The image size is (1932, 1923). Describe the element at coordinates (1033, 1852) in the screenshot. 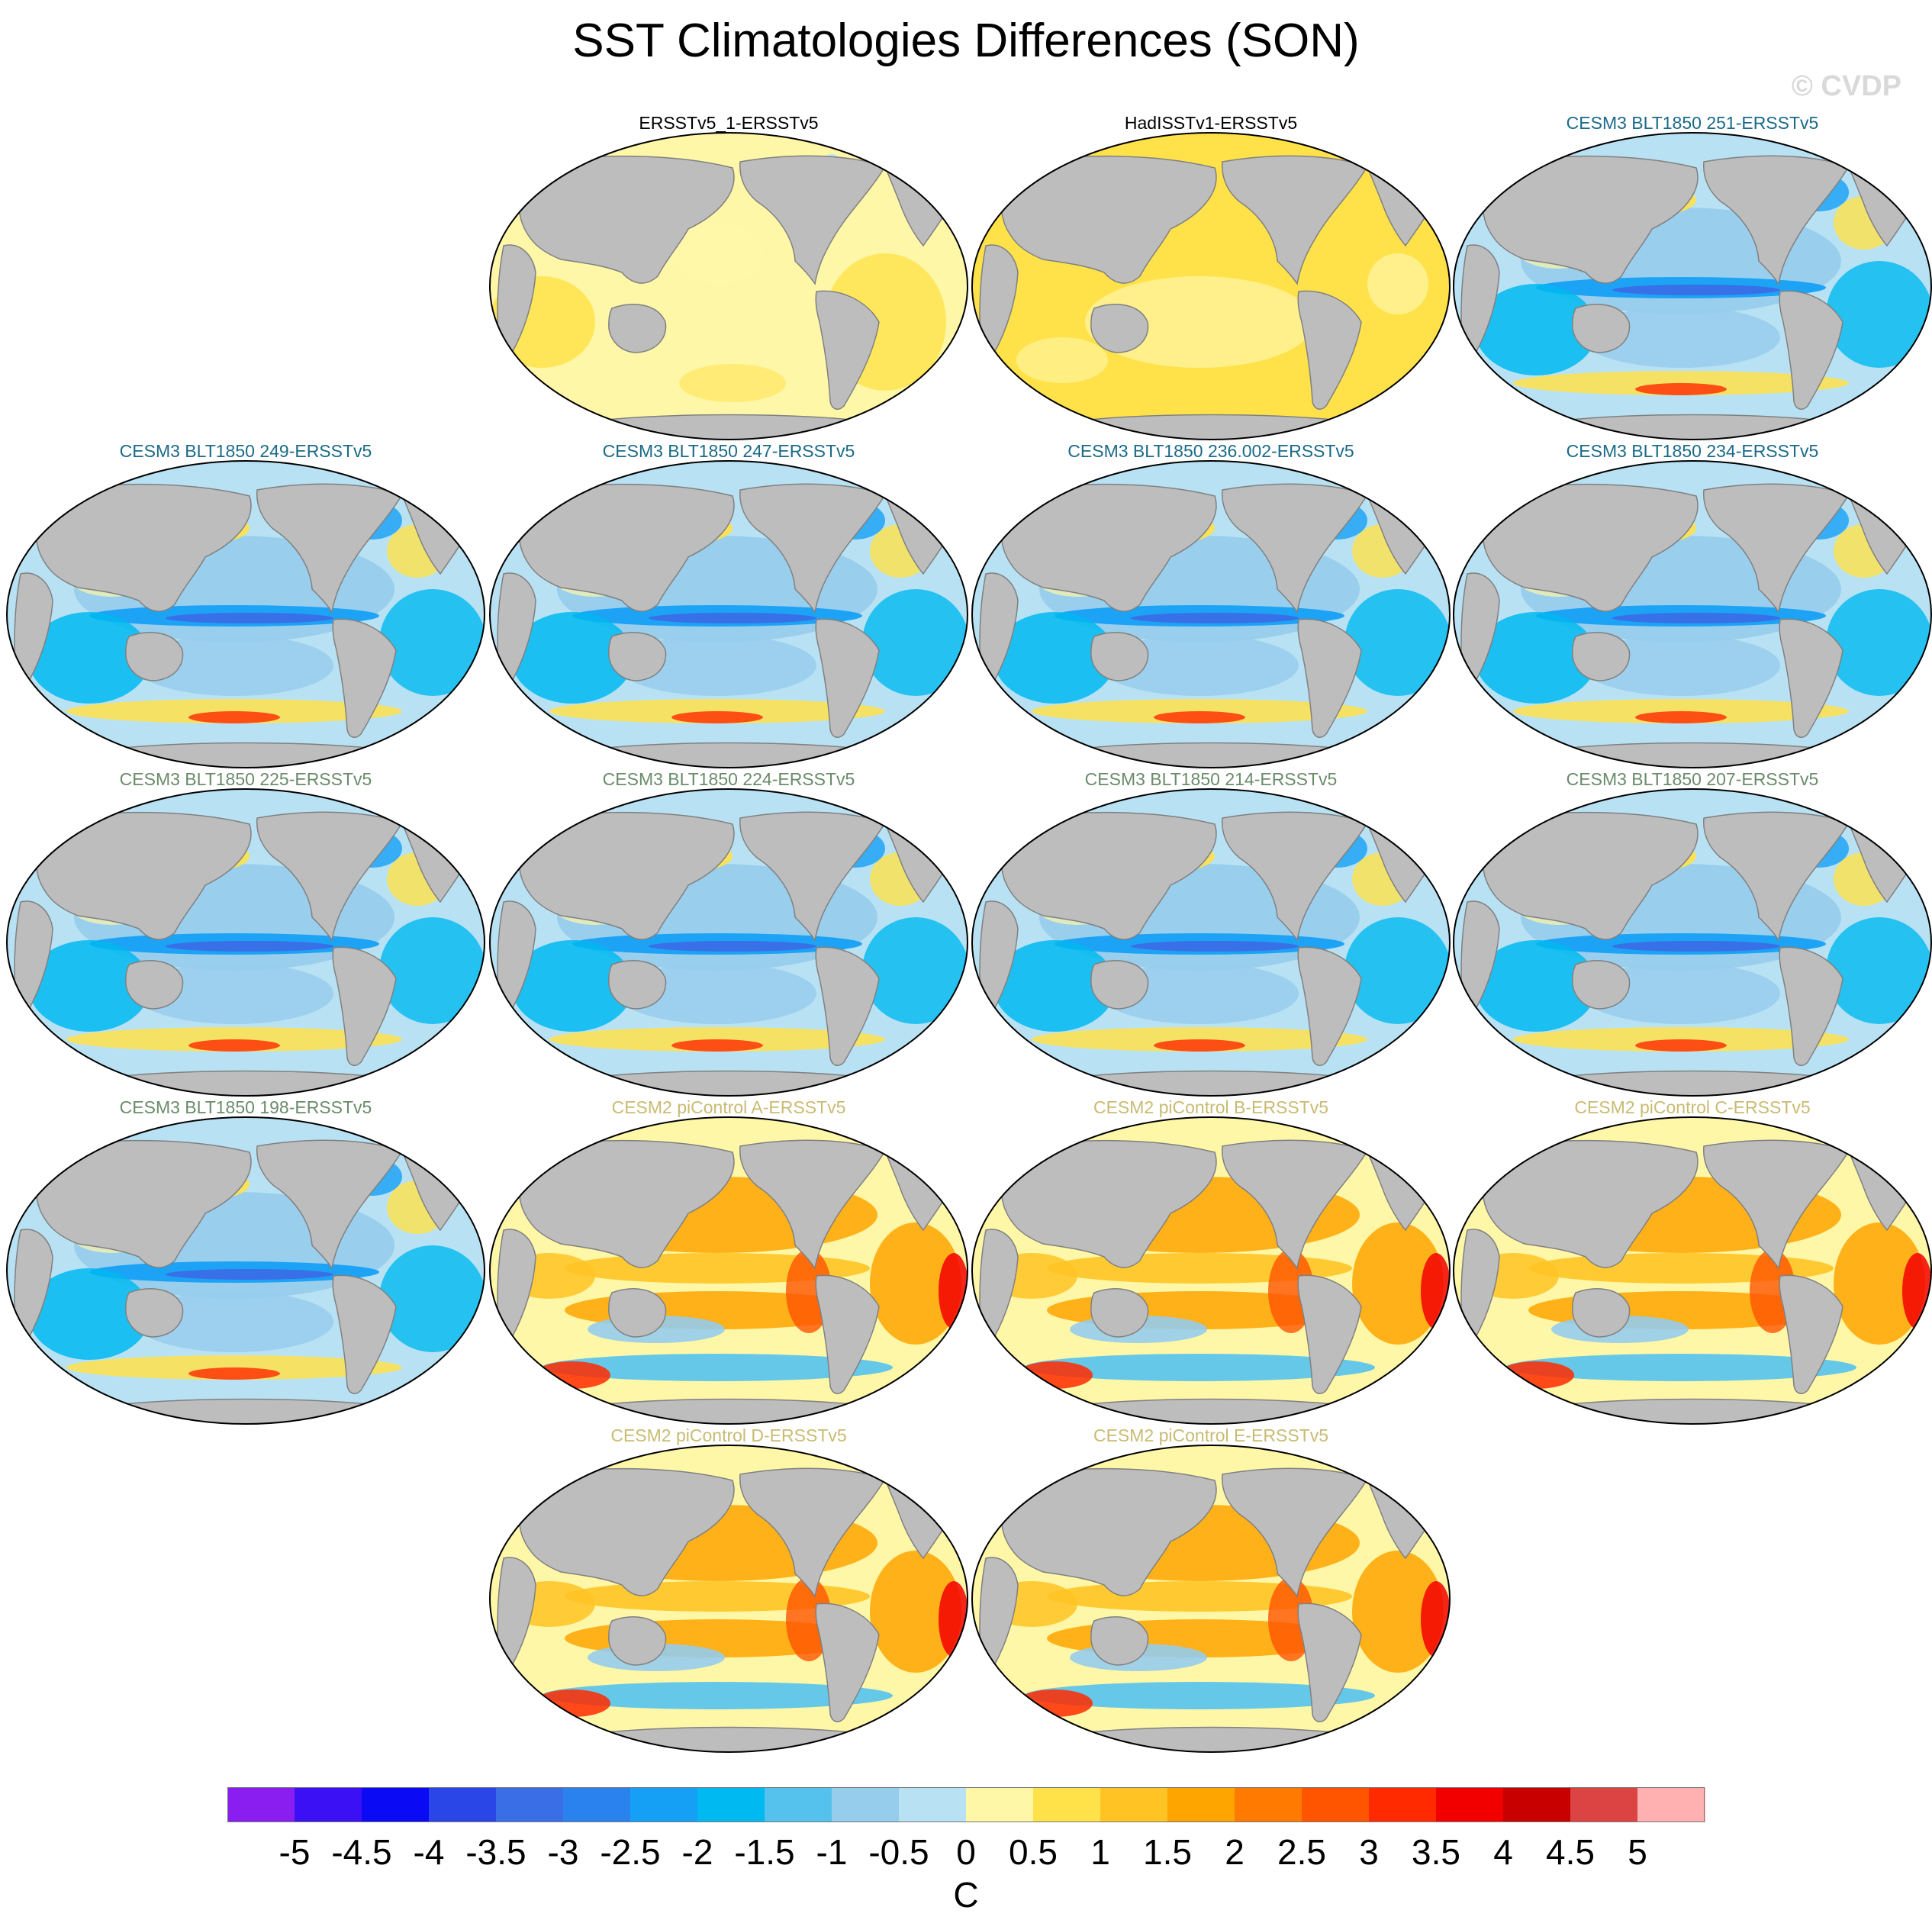

I see `colorbar-tick-label: 0.5` at that location.